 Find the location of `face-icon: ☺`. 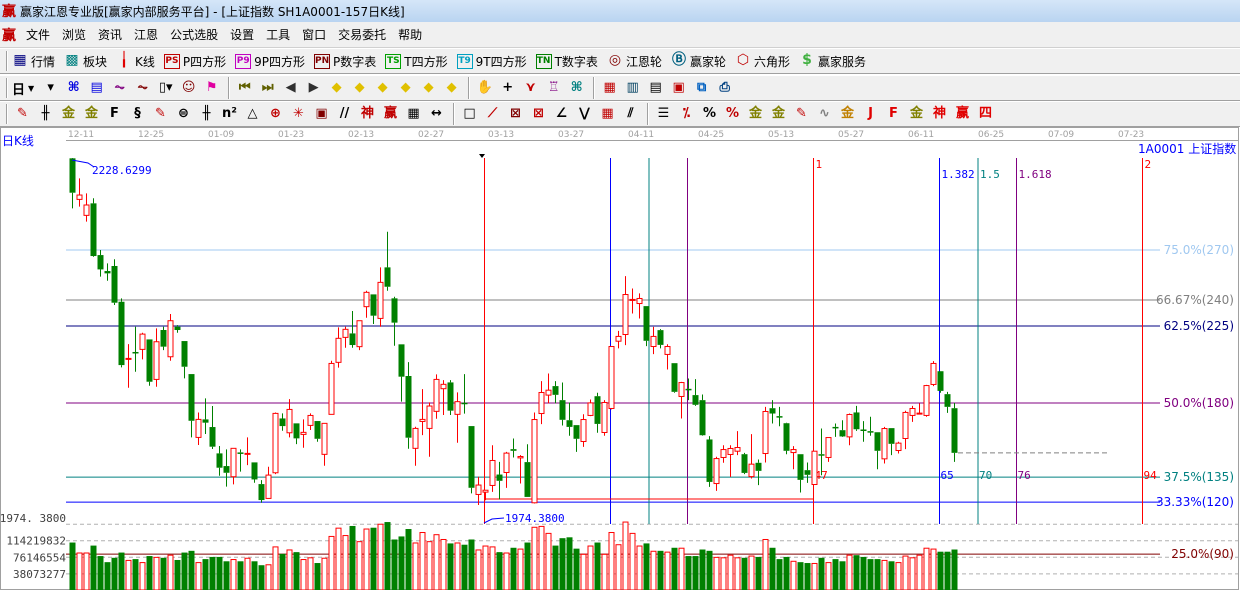

face-icon: ☺ is located at coordinates (188, 87).